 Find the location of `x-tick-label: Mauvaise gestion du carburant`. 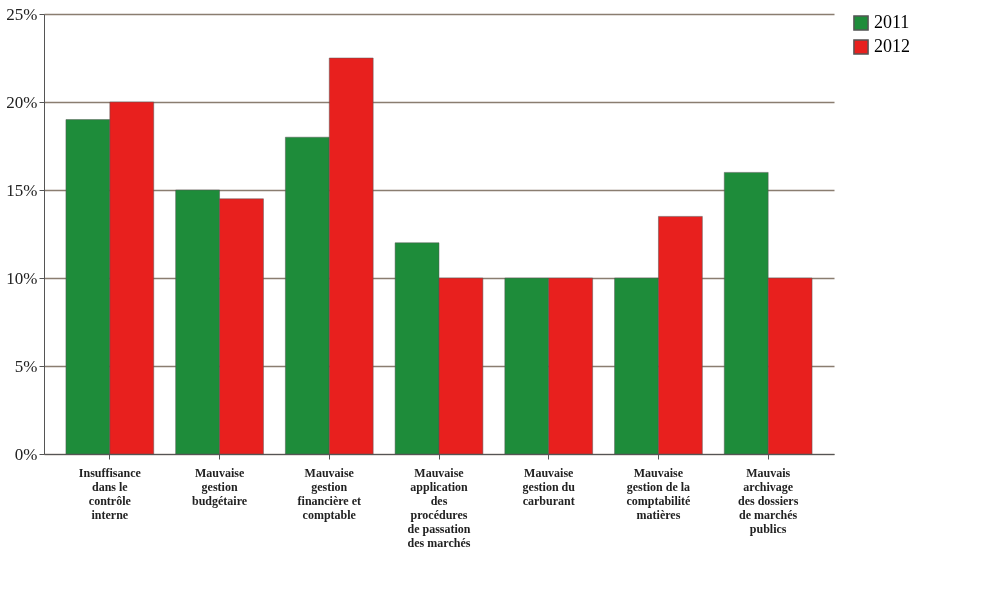

x-tick-label: Mauvaise gestion du carburant is located at coordinates (549, 486).